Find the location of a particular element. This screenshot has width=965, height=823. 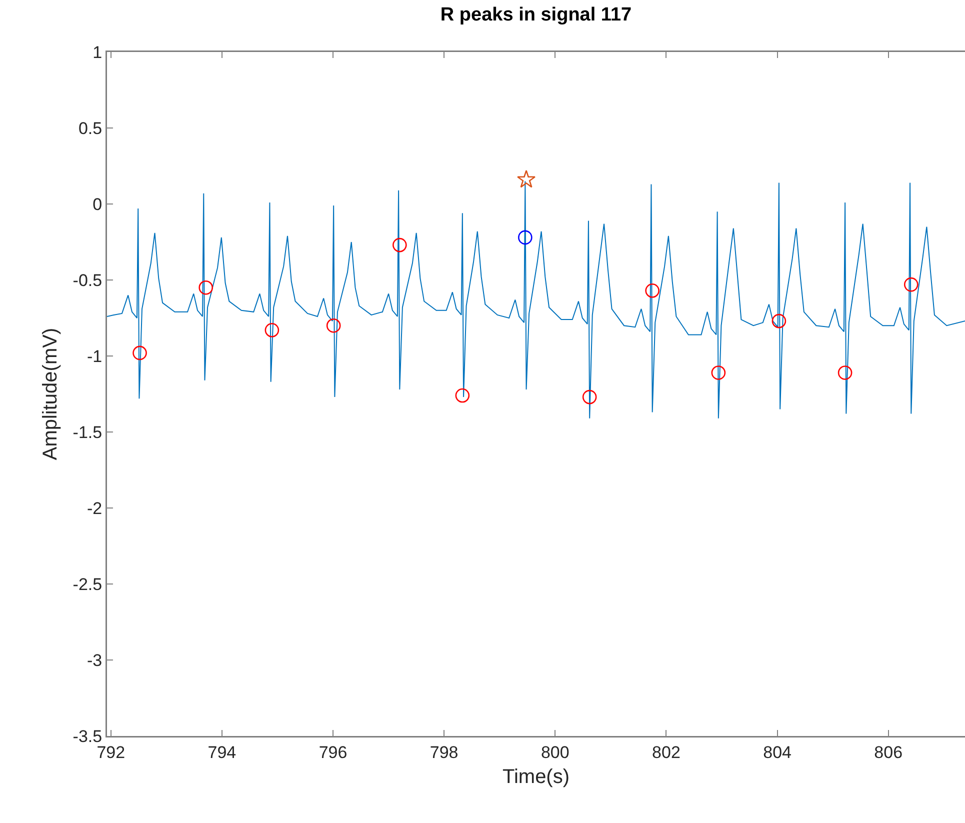

x-tick-label: 806 is located at coordinates (888, 752).